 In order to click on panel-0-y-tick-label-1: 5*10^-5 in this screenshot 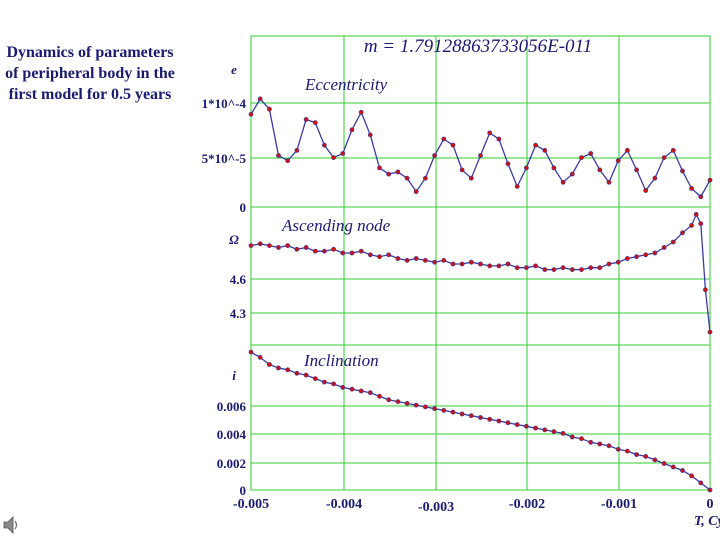, I will do `click(224, 158)`.